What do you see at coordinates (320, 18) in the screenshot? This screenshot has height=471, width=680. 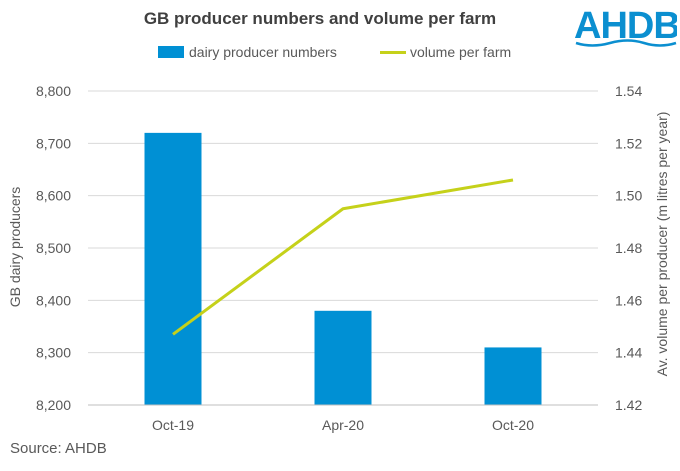 I see `chart-title: GB producer numbers and volume per farm` at bounding box center [320, 18].